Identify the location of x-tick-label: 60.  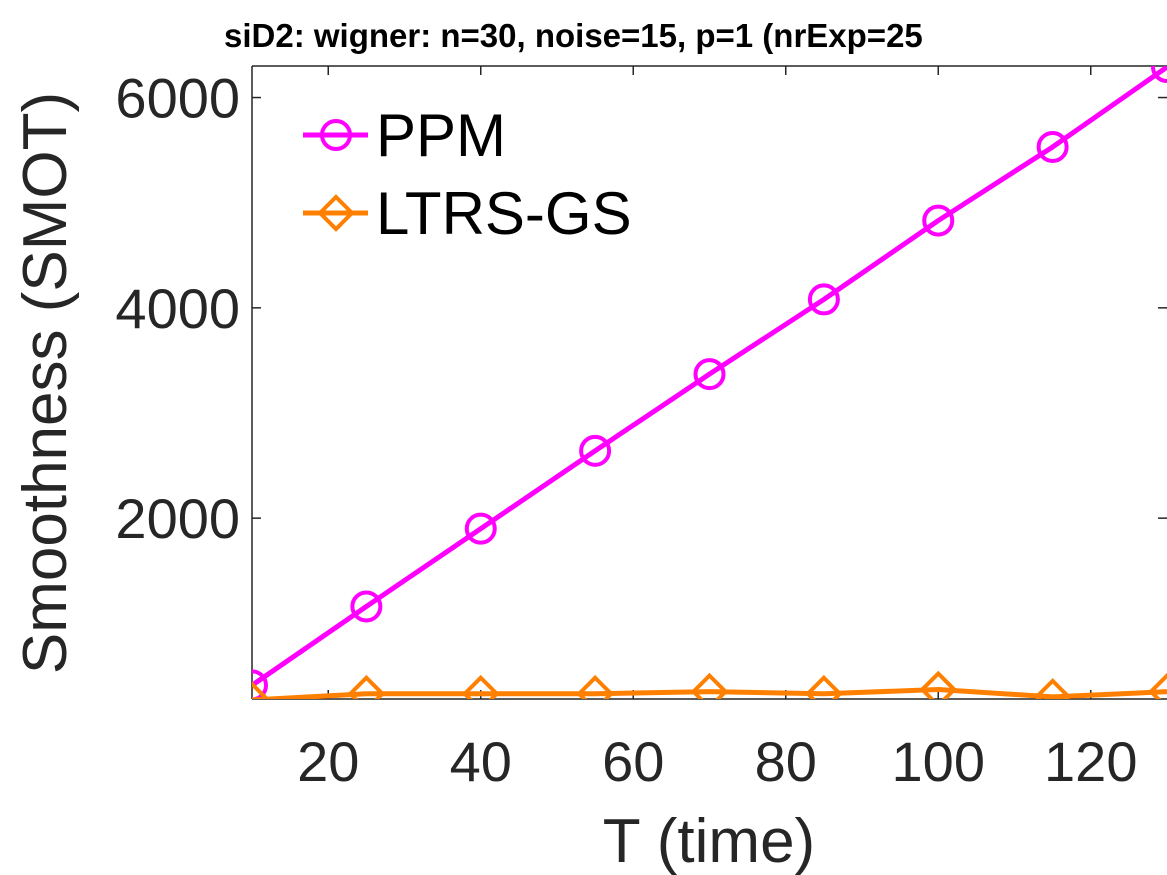
(633, 761).